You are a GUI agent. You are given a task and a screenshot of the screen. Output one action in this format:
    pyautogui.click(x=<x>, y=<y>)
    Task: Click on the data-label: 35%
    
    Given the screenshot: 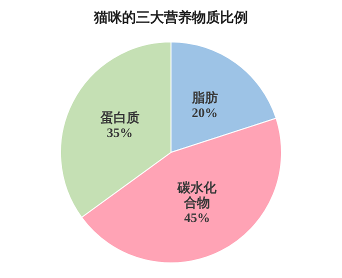 What is the action you would take?
    pyautogui.click(x=119, y=132)
    